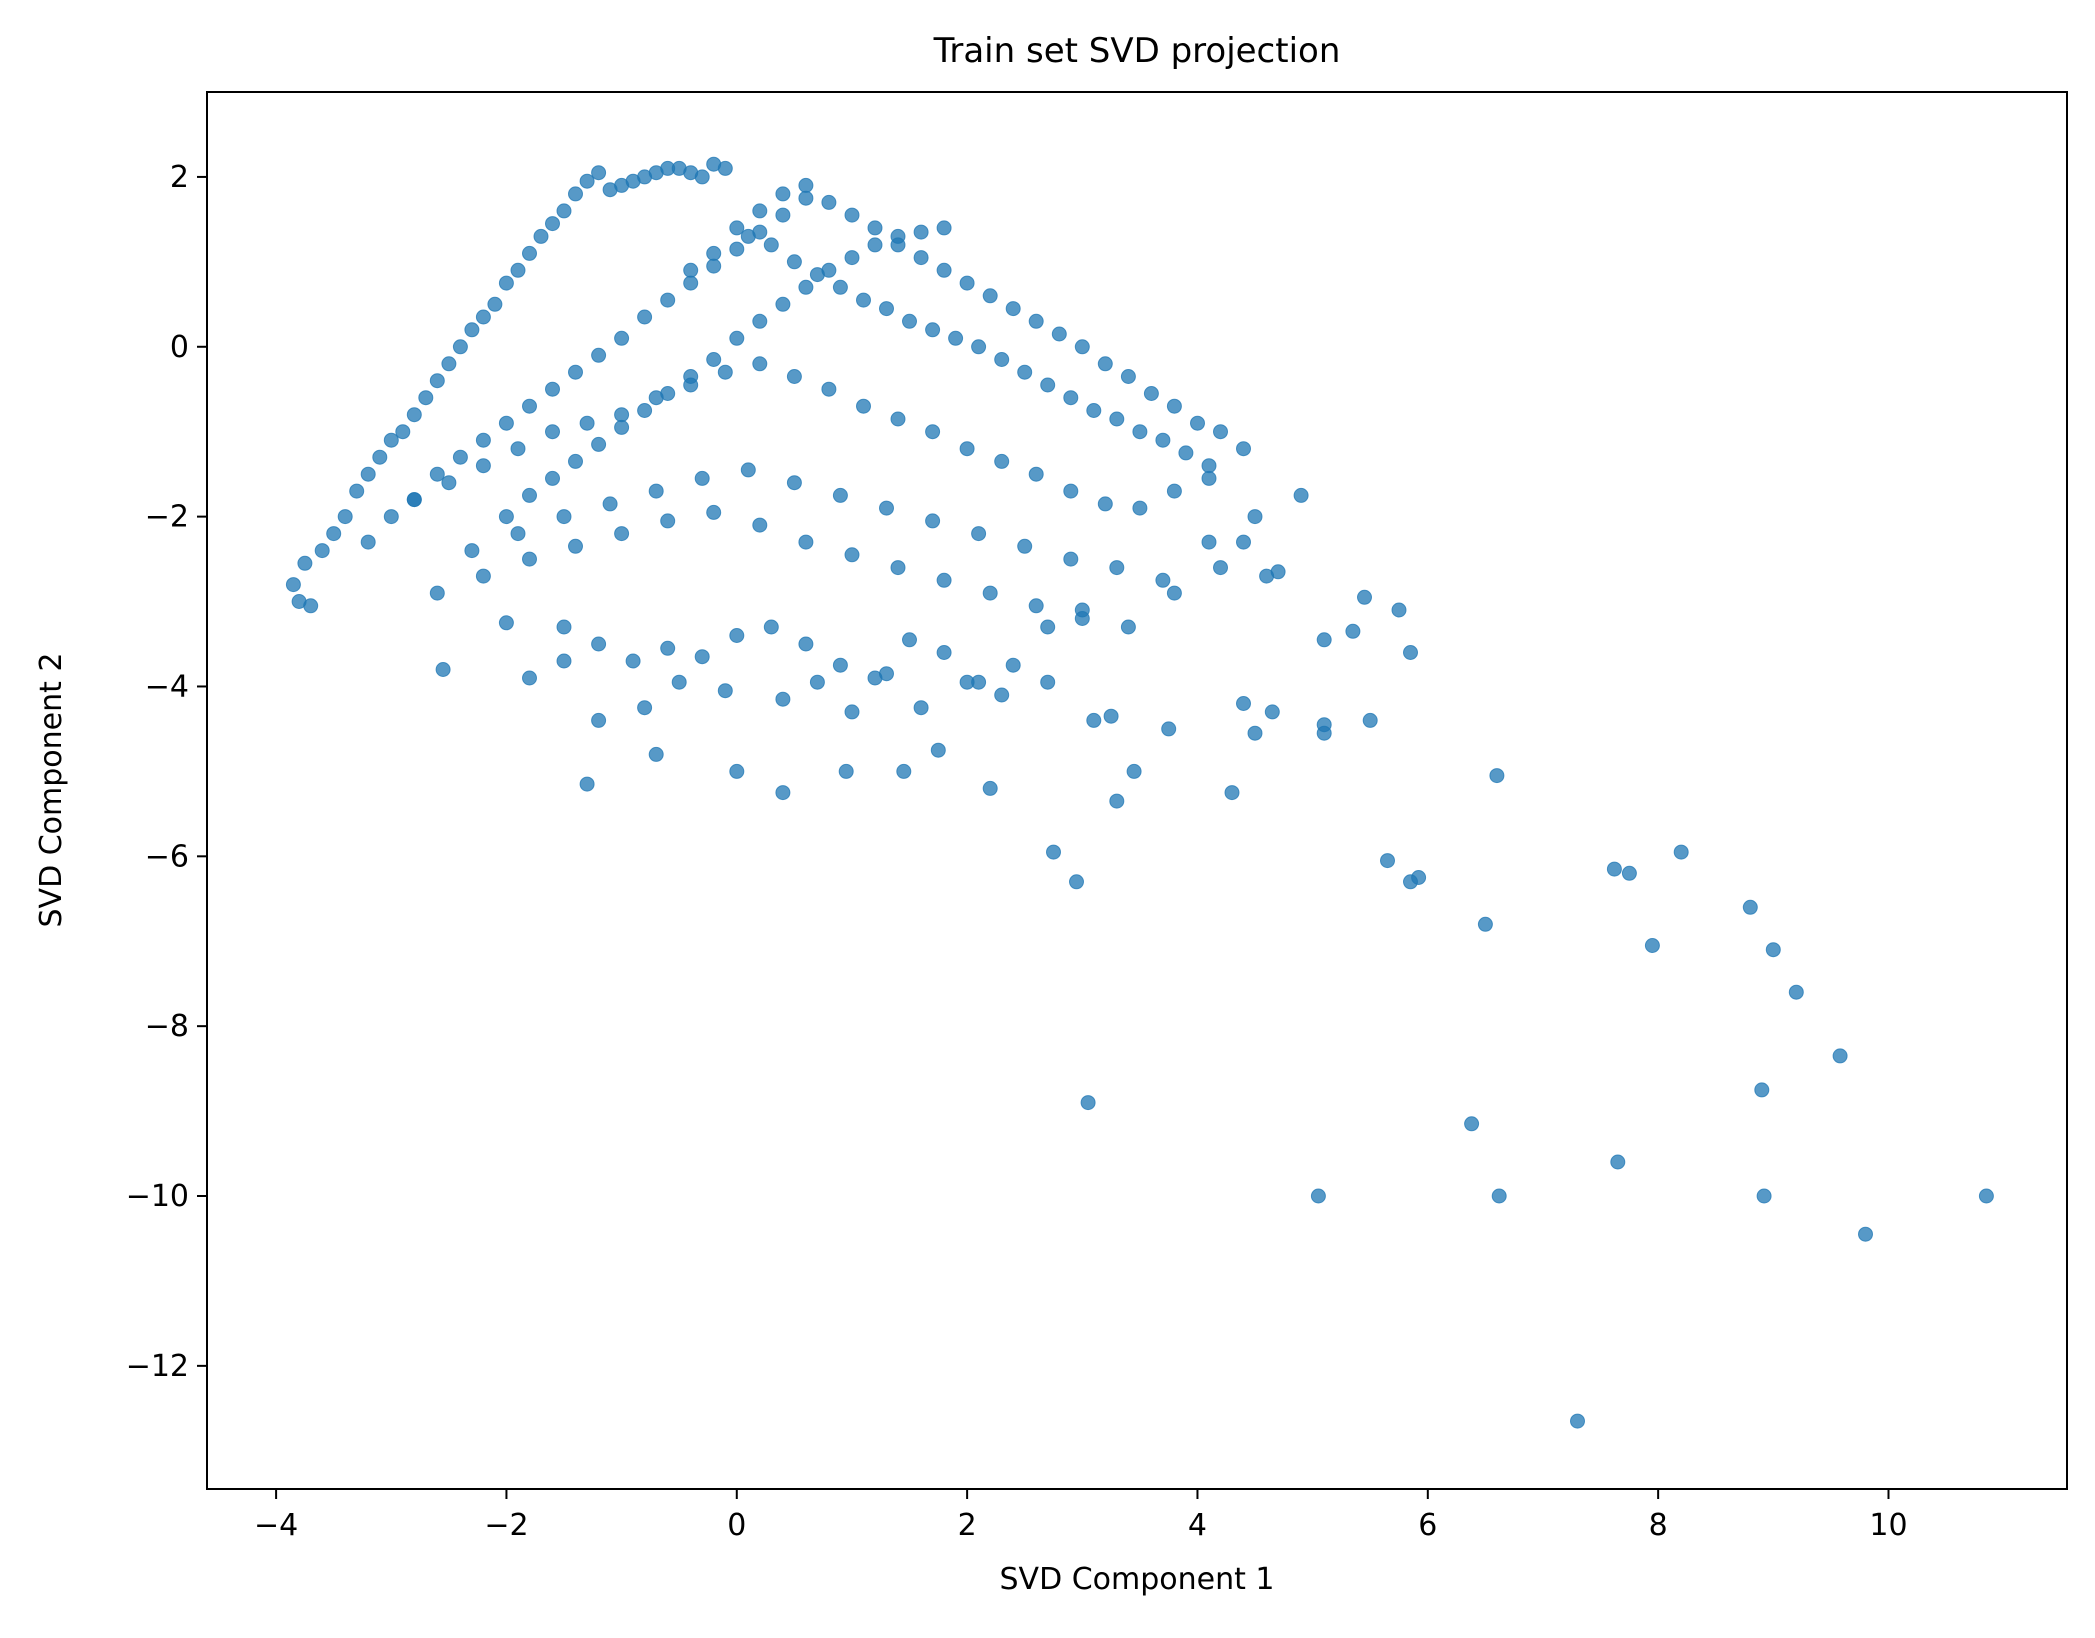 The image size is (2095, 1638). What do you see at coordinates (506, 1525) in the screenshot?
I see `x-tick-label: −2` at bounding box center [506, 1525].